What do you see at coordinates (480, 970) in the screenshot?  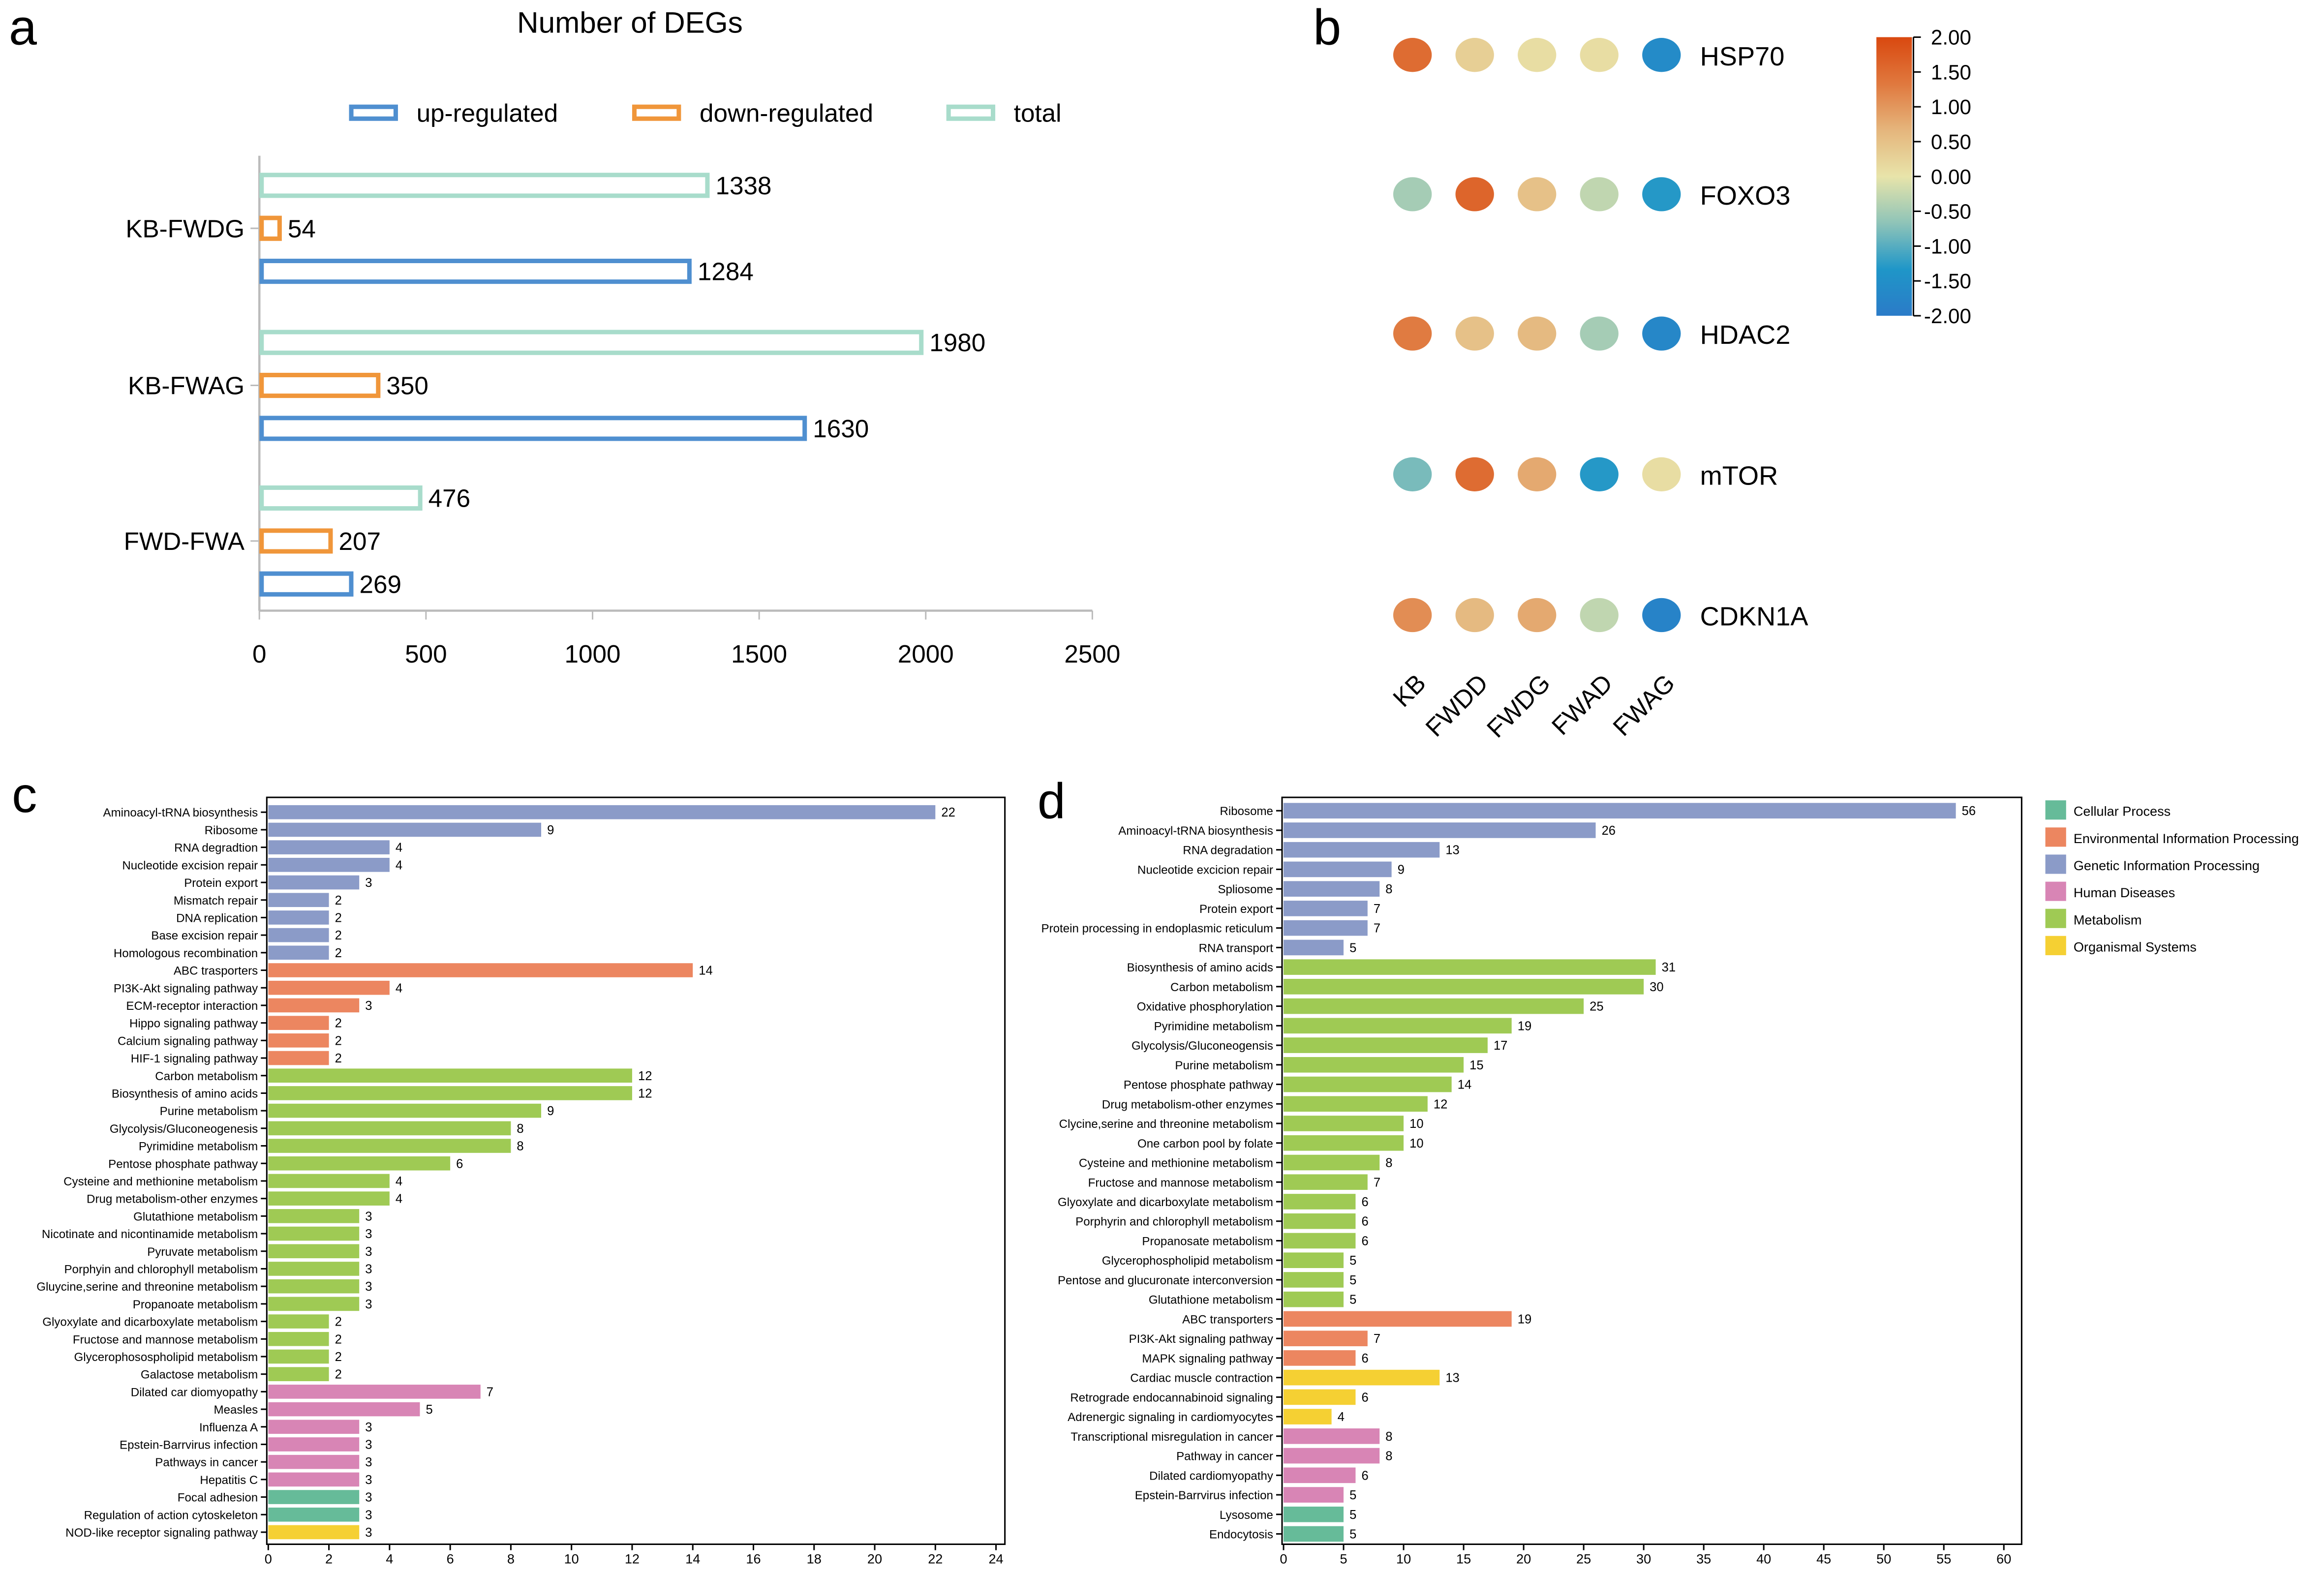 I see `bar-environmental-information-processing` at bounding box center [480, 970].